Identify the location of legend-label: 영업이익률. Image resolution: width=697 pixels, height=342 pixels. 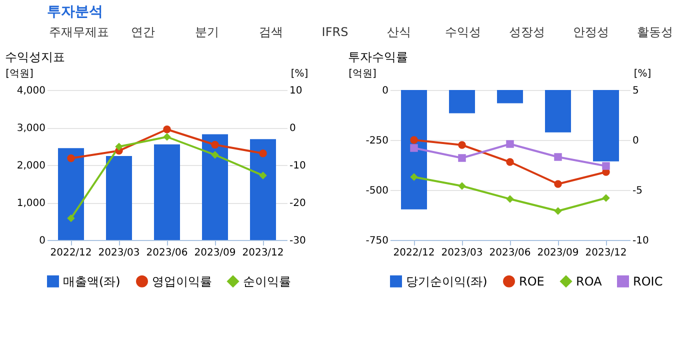
(182, 281).